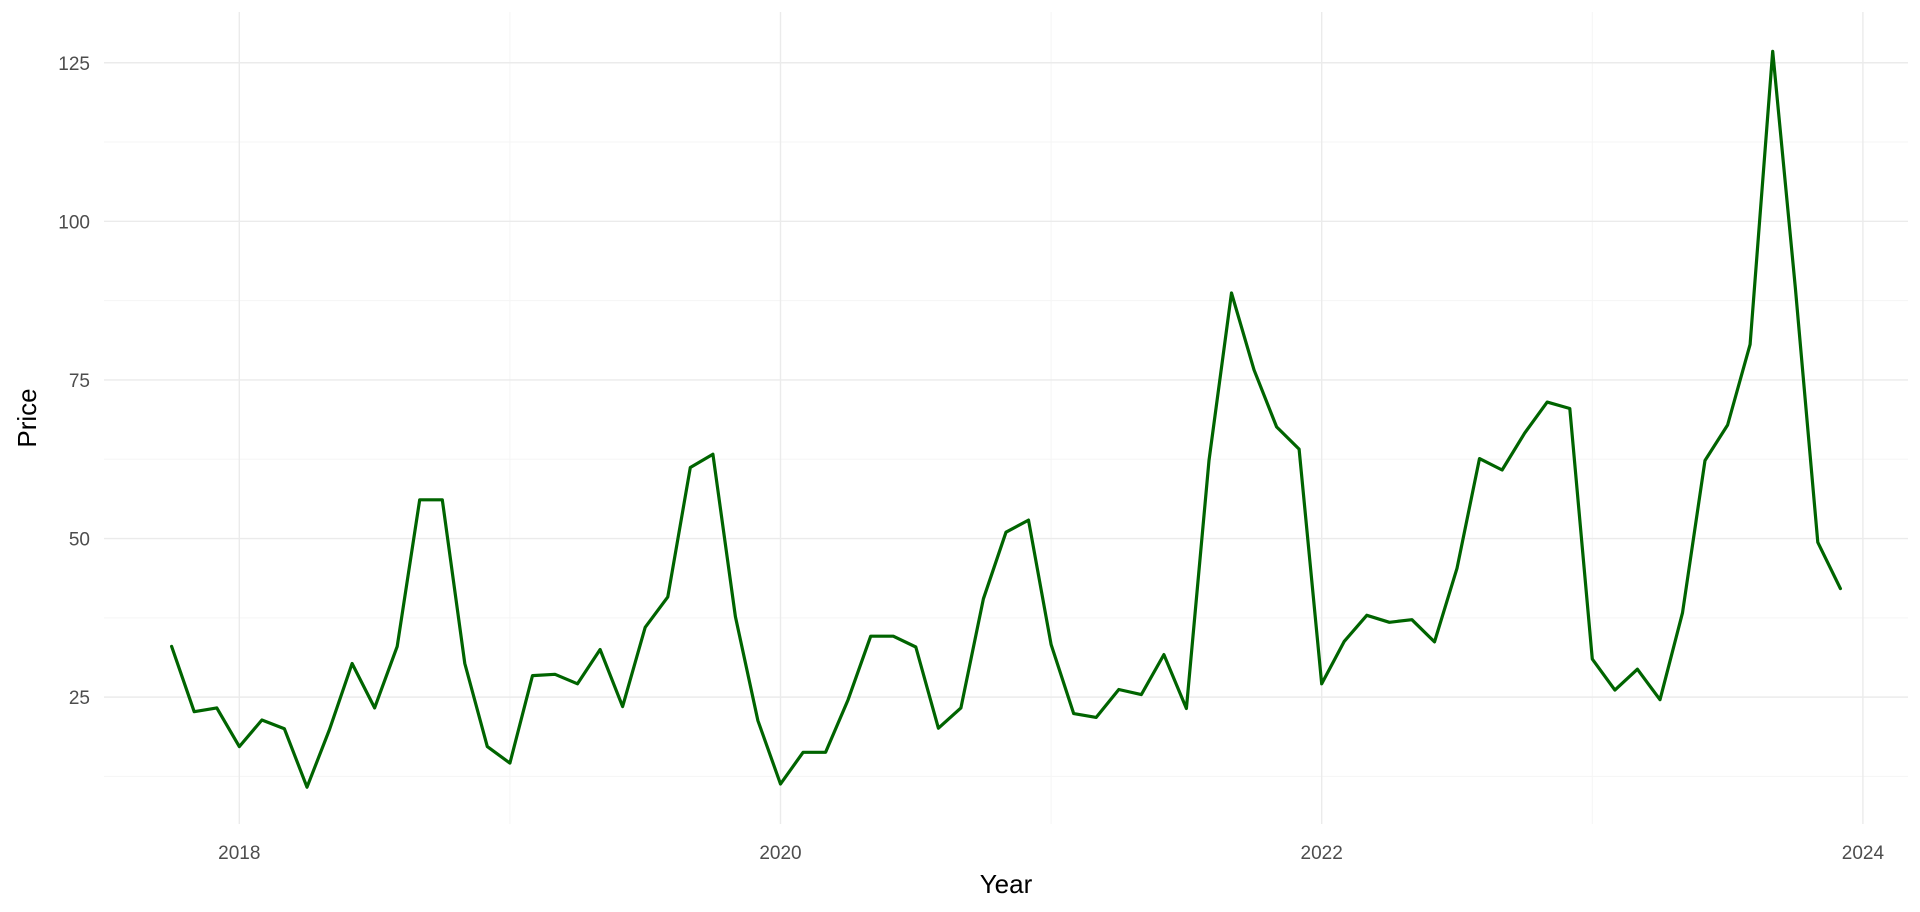 The height and width of the screenshot is (912, 1920). Describe the element at coordinates (780, 853) in the screenshot. I see `x-tick-label: 2020` at that location.